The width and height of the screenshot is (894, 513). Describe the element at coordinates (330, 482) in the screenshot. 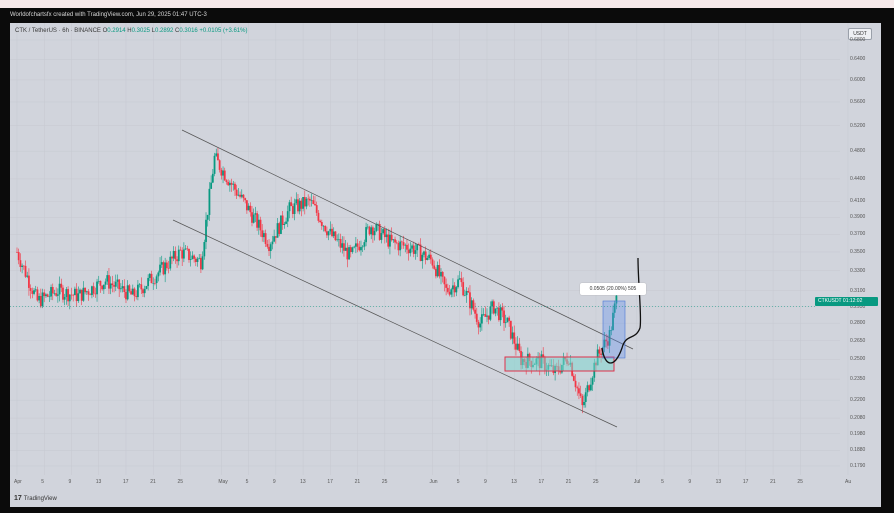

I see `x-tick-label: 17` at that location.